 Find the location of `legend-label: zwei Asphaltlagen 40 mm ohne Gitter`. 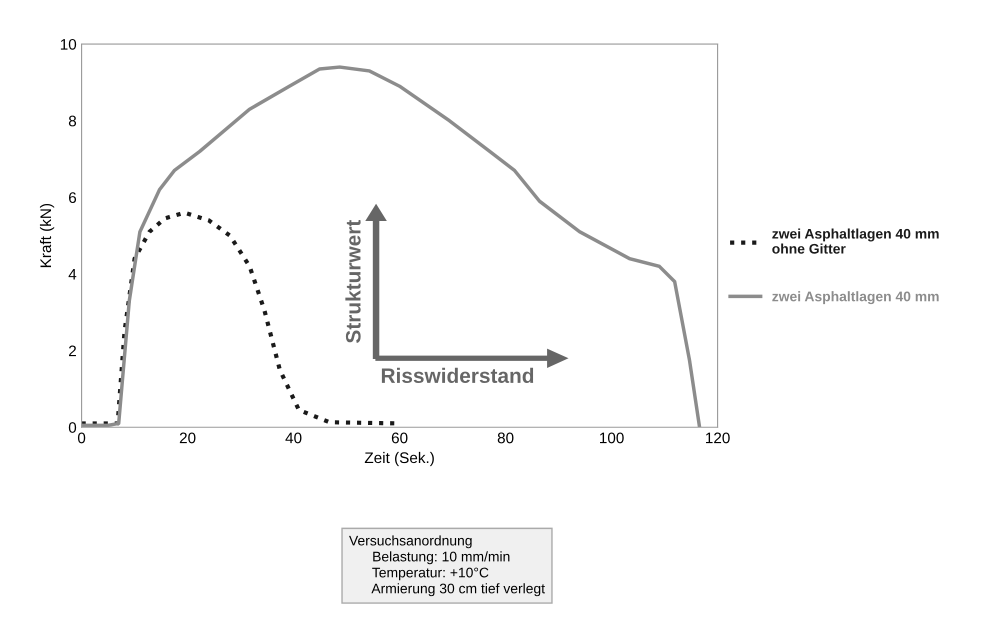

legend-label: zwei Asphaltlagen 40 mm ohne Gitter is located at coordinates (855, 241).